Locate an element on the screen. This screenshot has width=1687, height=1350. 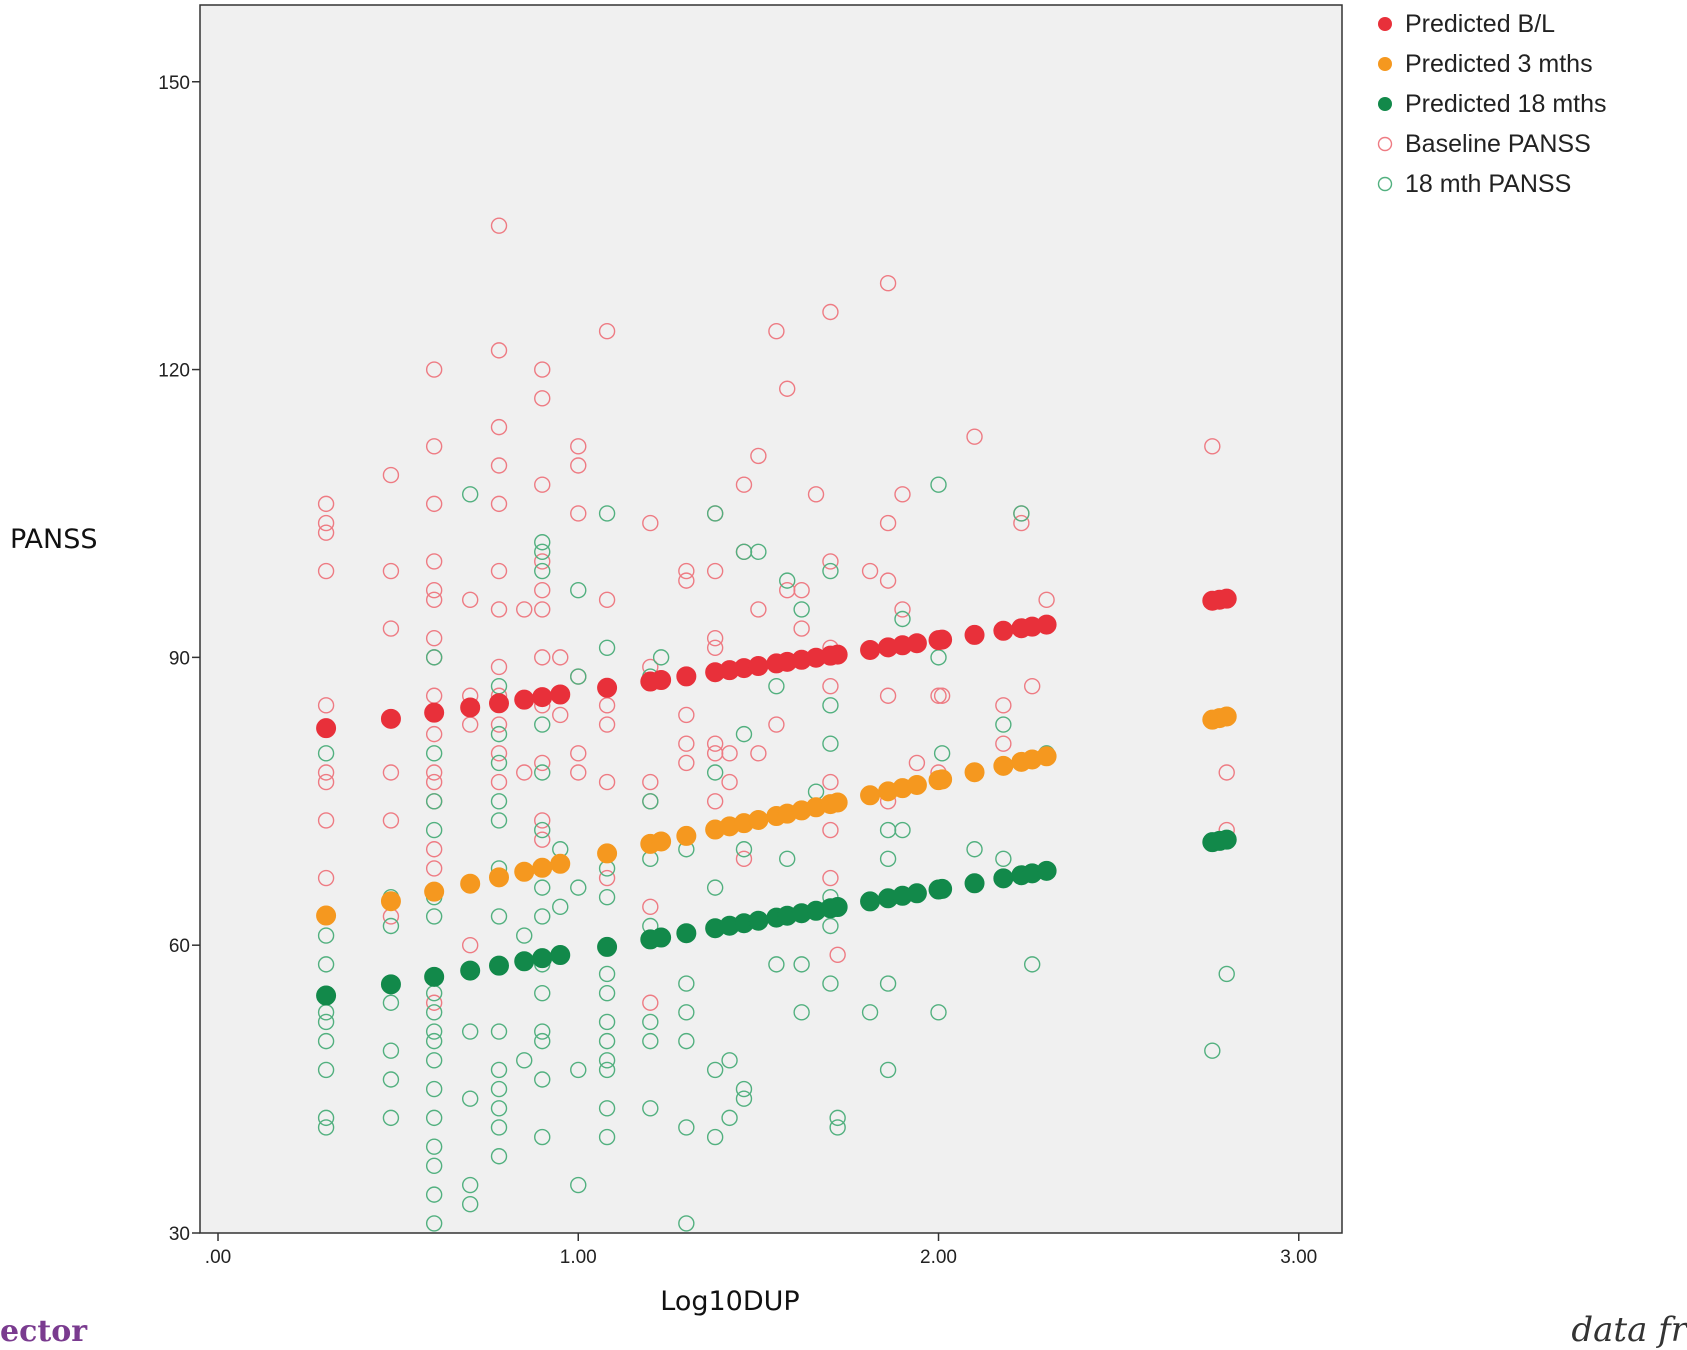
y-tick-label: 150 is located at coordinates (174, 83).